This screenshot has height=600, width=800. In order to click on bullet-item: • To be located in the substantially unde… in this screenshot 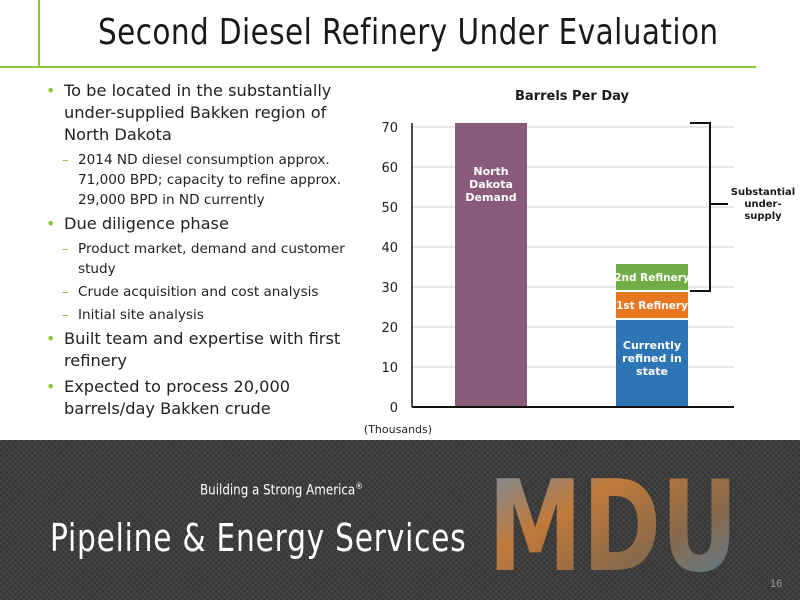, I will do `click(199, 113)`.